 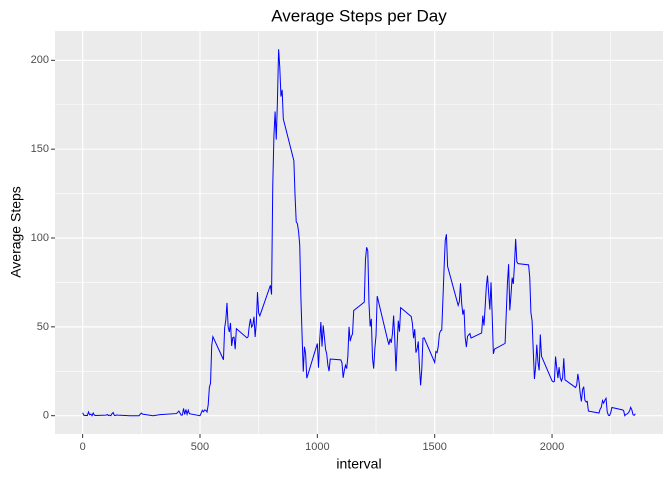 I want to click on x-axis-title: interval, so click(x=358, y=464).